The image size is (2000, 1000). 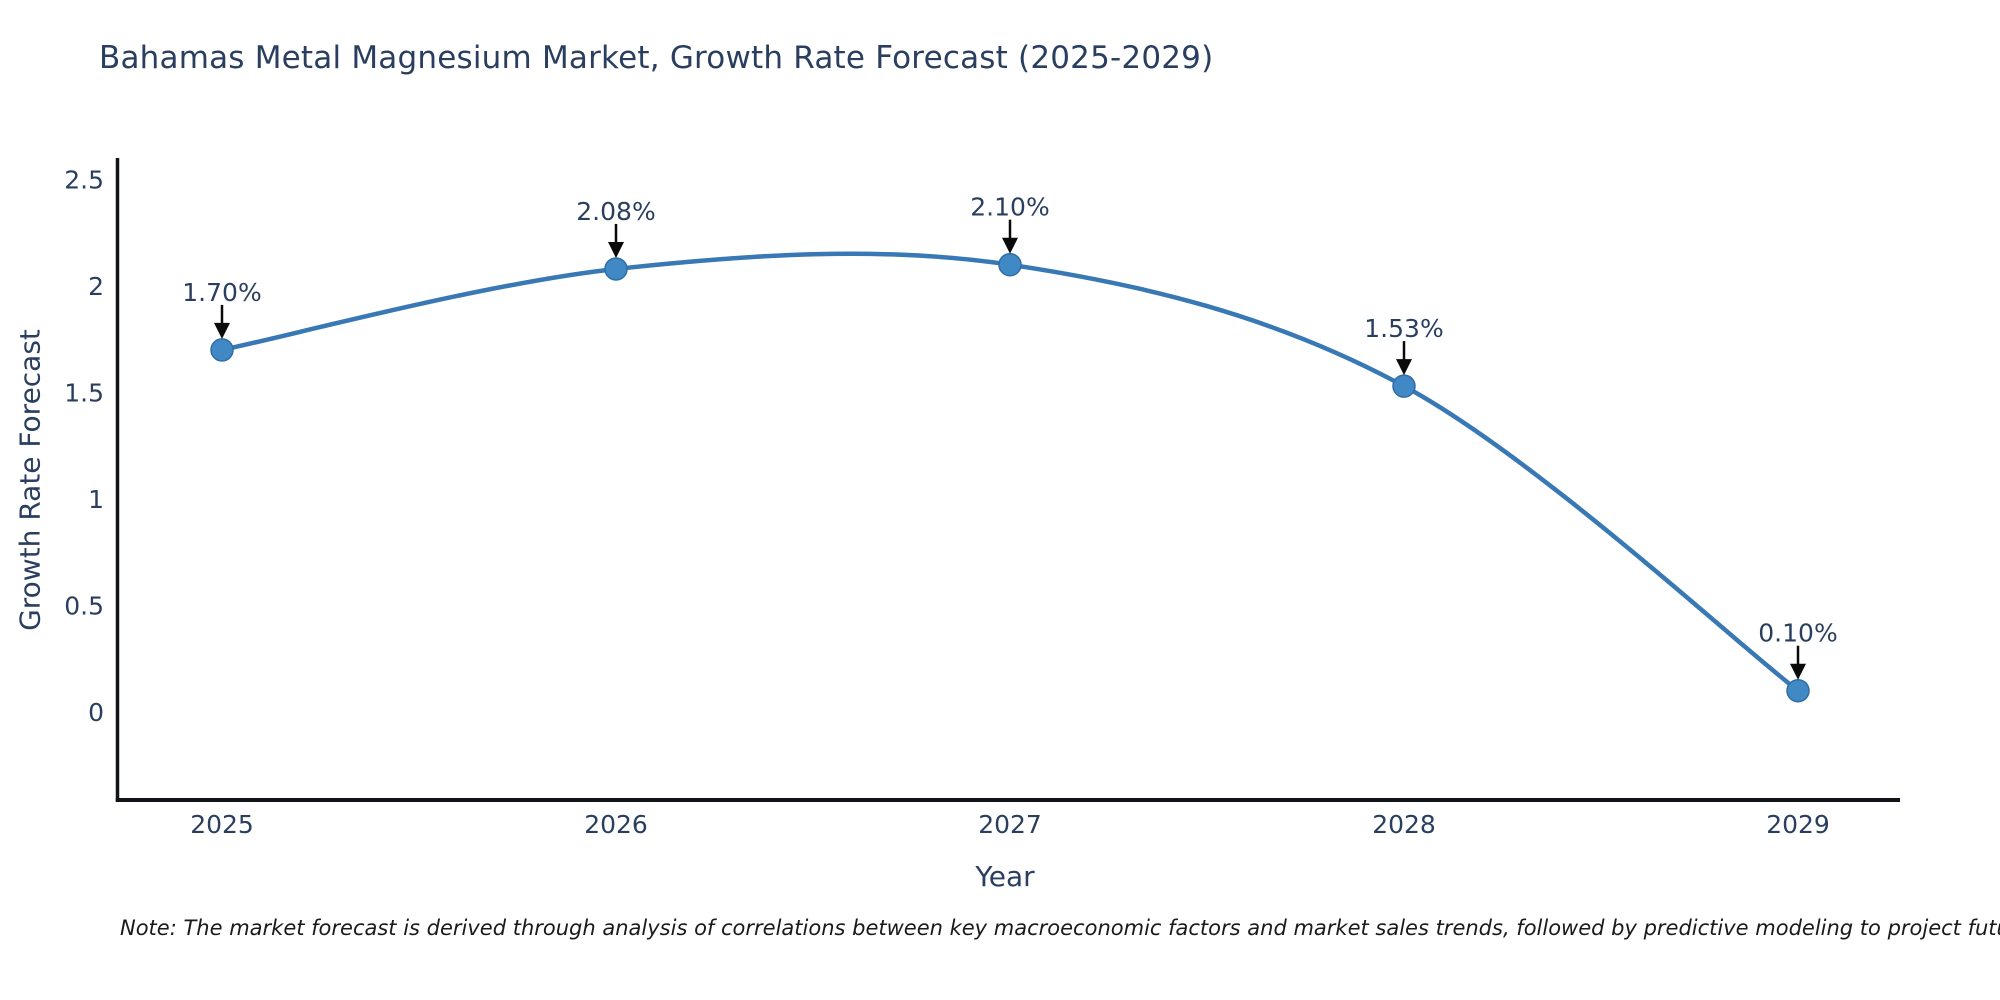 I want to click on data-point-label: 2.10%, so click(x=1009, y=207).